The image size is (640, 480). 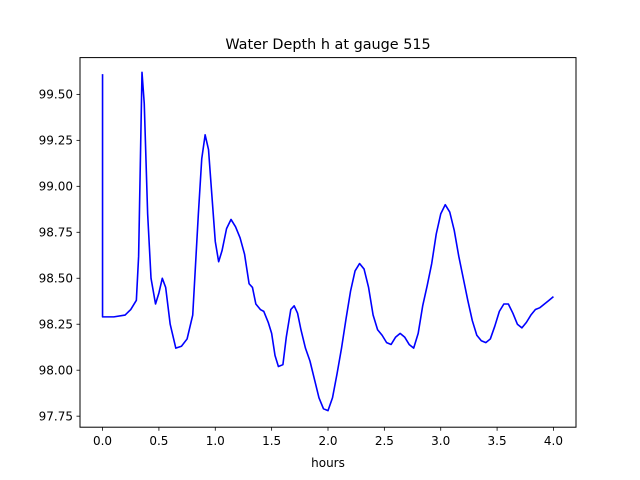 What do you see at coordinates (56, 187) in the screenshot?
I see `y-tick-label: 99.00` at bounding box center [56, 187].